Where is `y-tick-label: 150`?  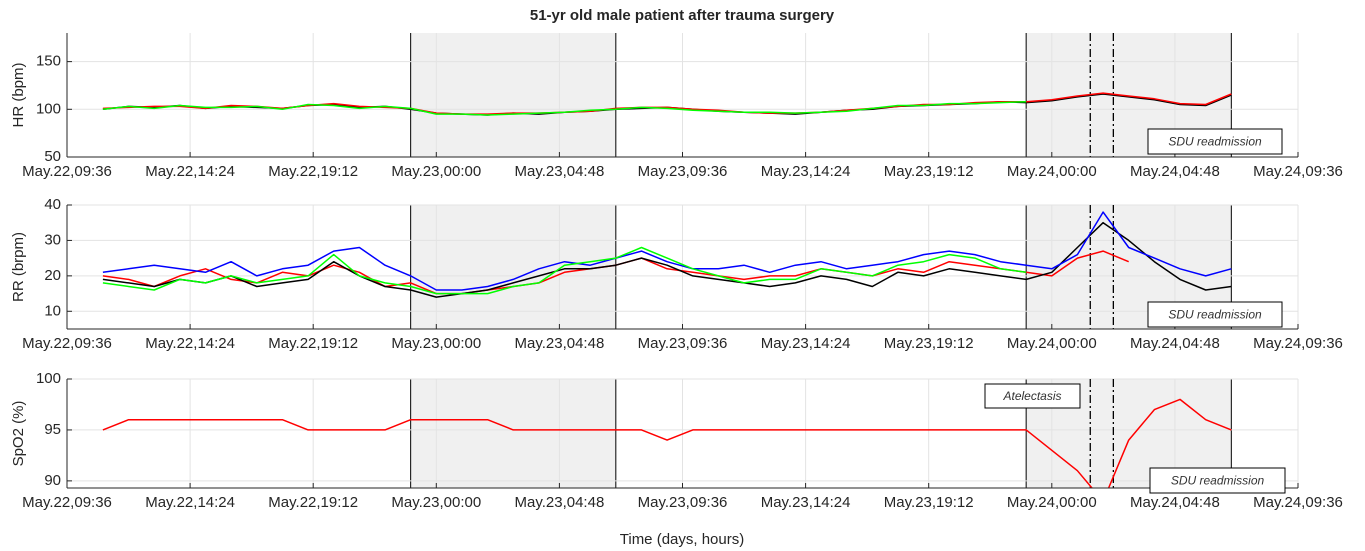 y-tick-label: 150 is located at coordinates (48, 61).